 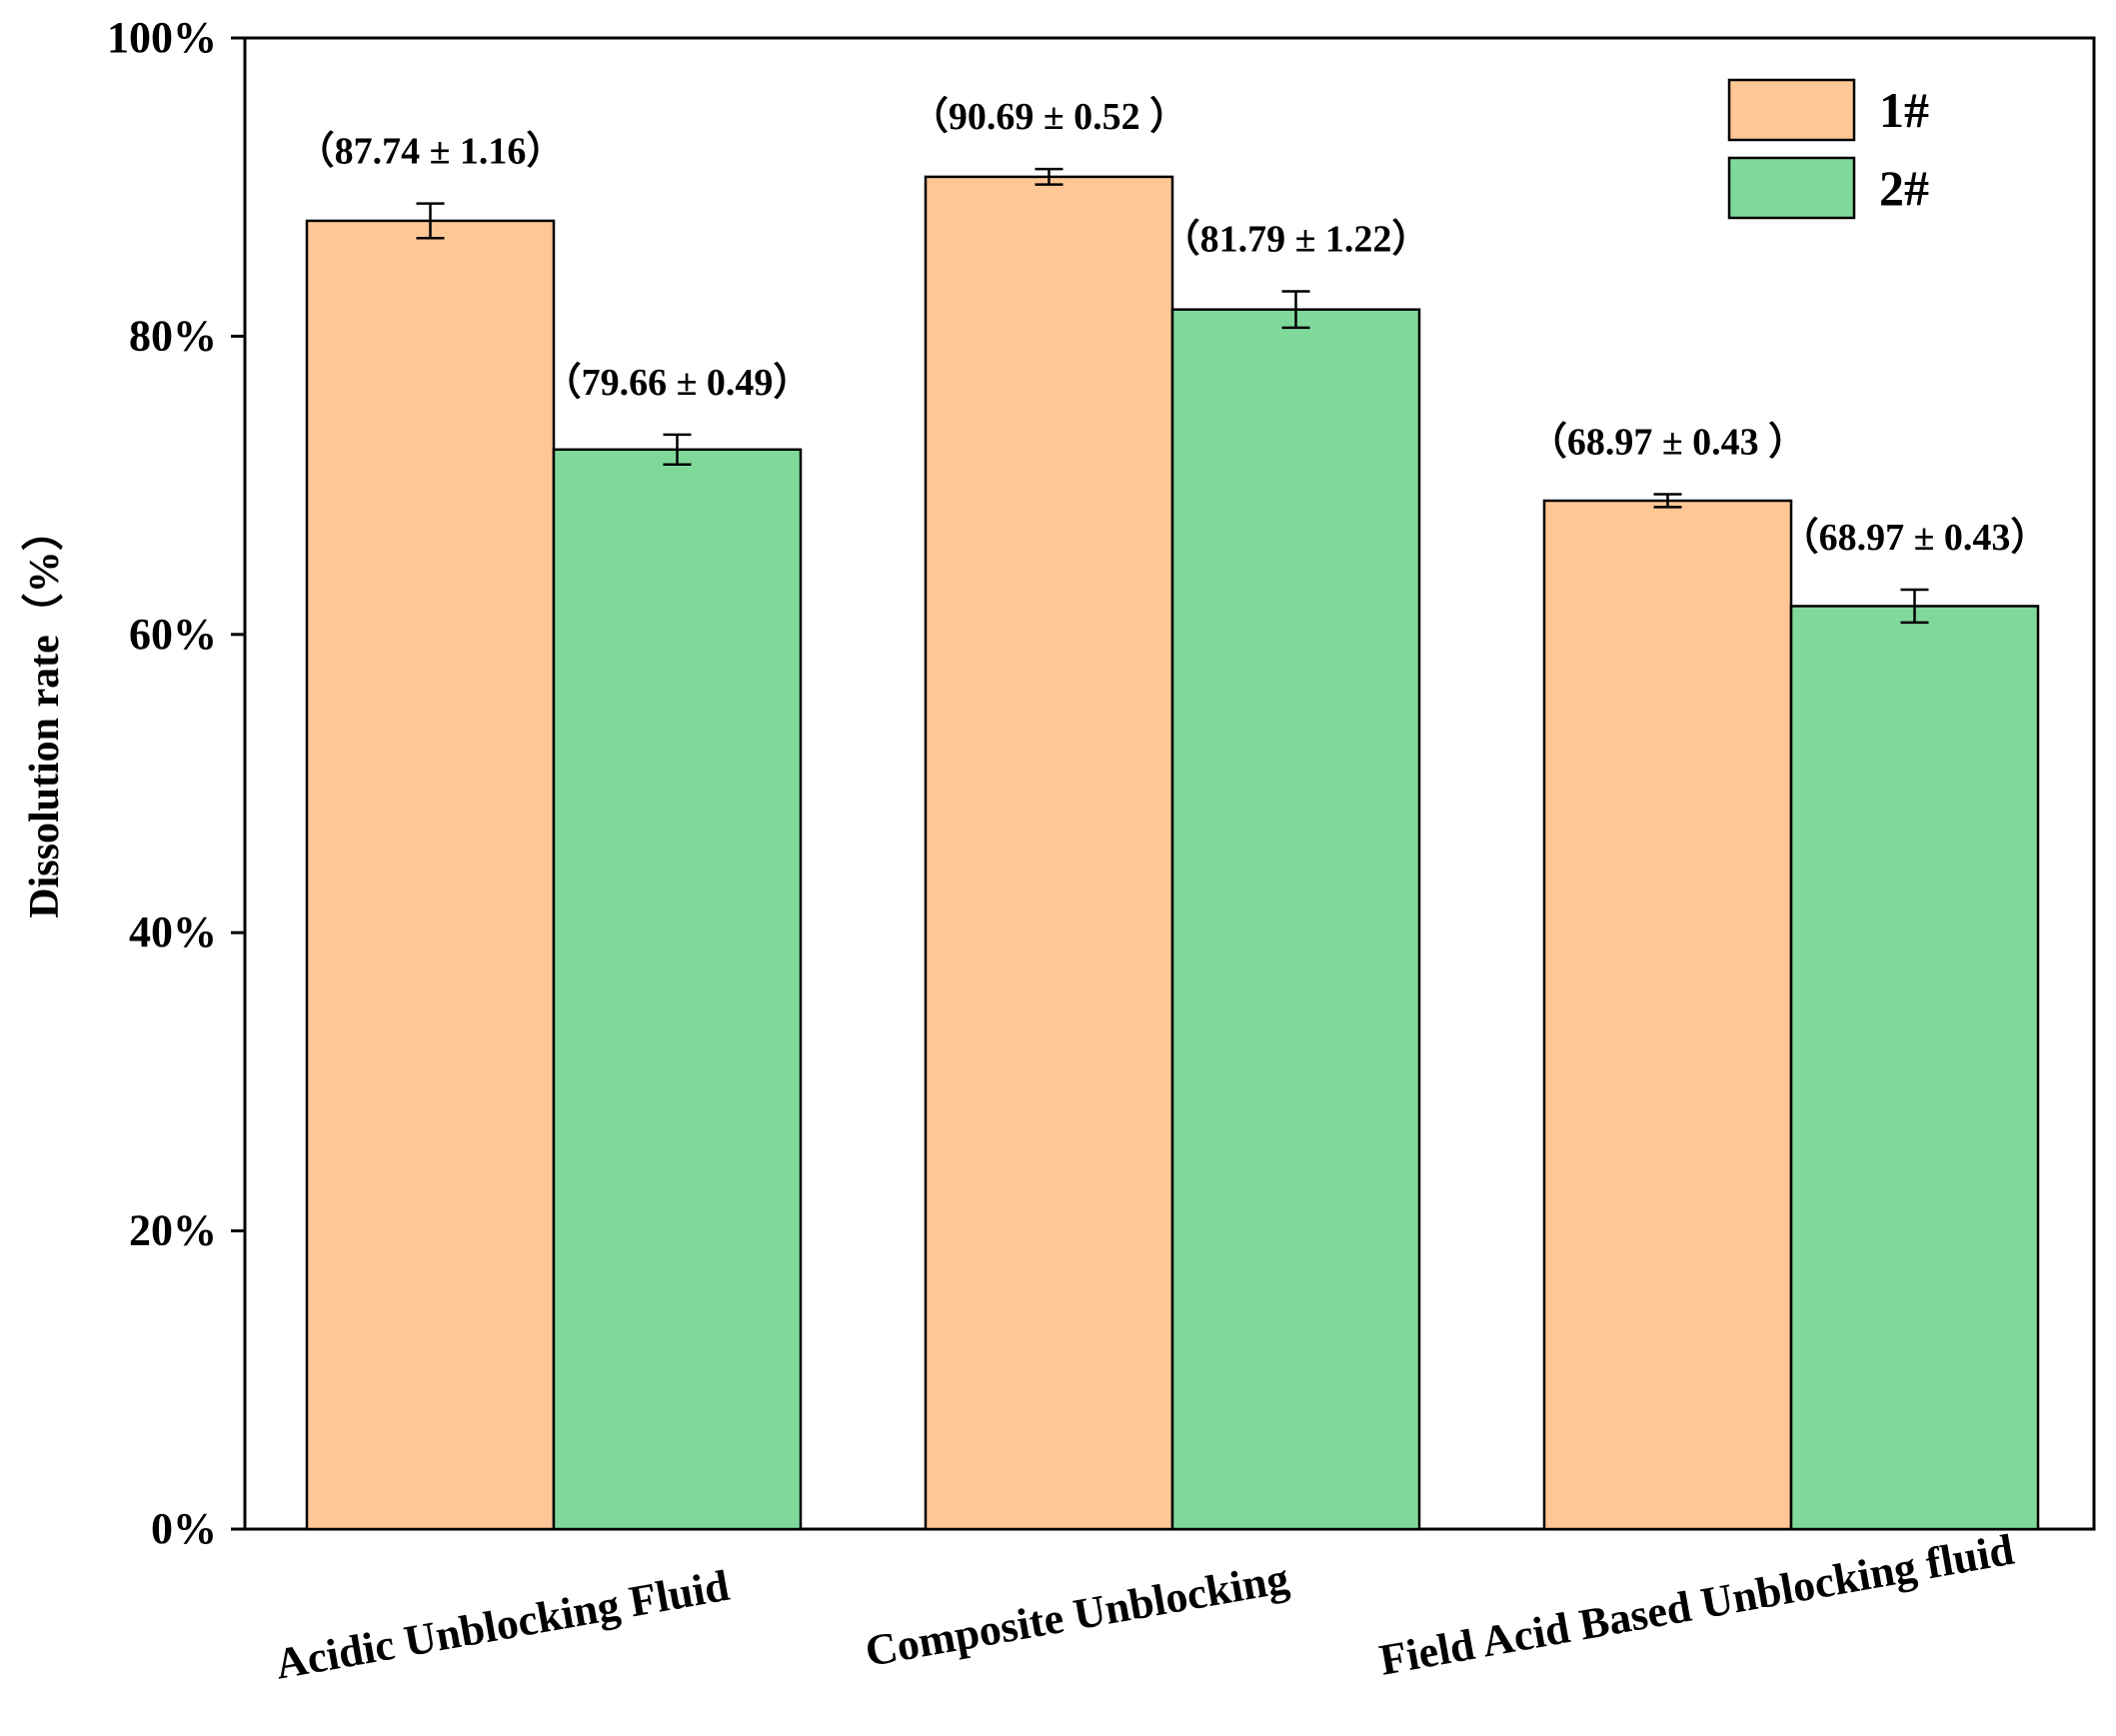 What do you see at coordinates (431, 152) in the screenshot?
I see `data-label: （87.74 ± 1.16）` at bounding box center [431, 152].